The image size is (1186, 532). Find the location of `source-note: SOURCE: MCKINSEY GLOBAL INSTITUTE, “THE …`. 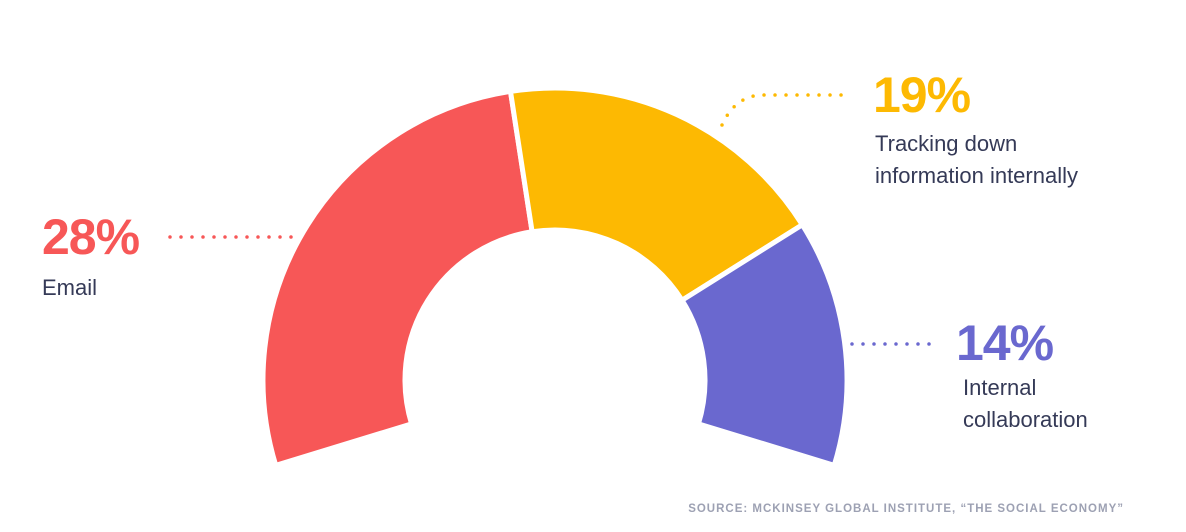

source-note: SOURCE: MCKINSEY GLOBAL INSTITUTE, “THE … is located at coordinates (906, 509).